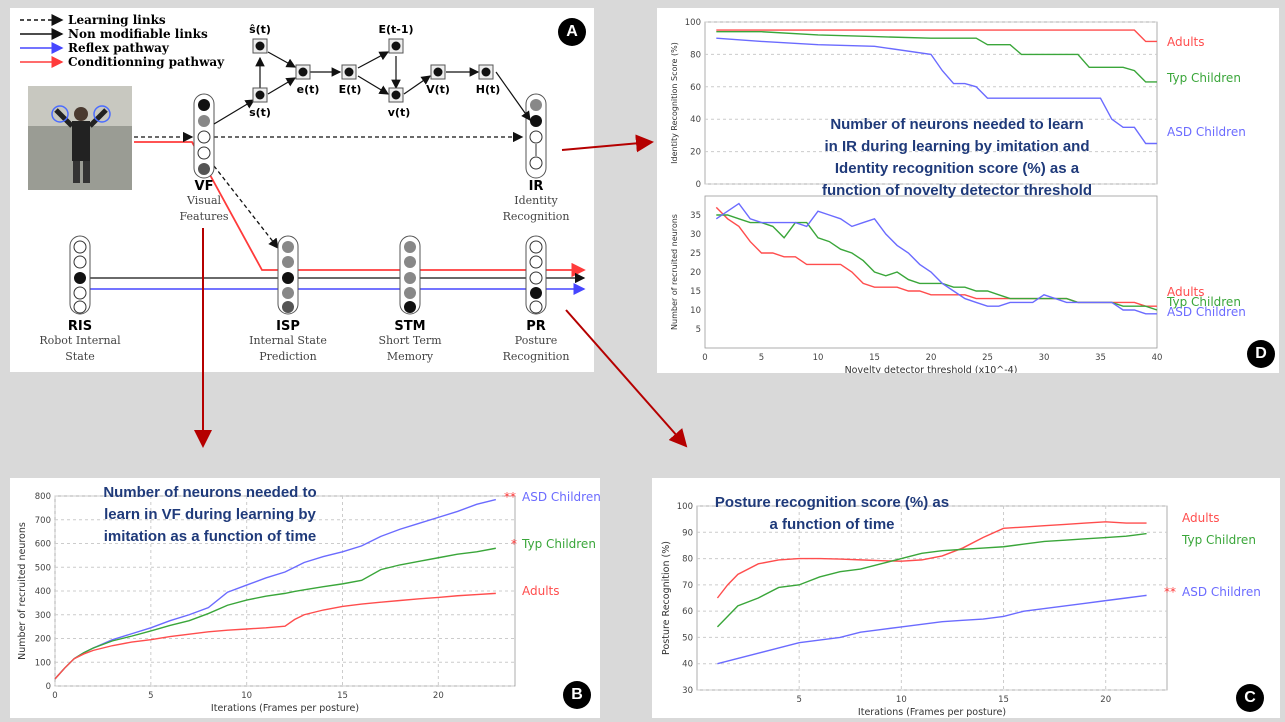  I want to click on camera-image, so click(80, 138).